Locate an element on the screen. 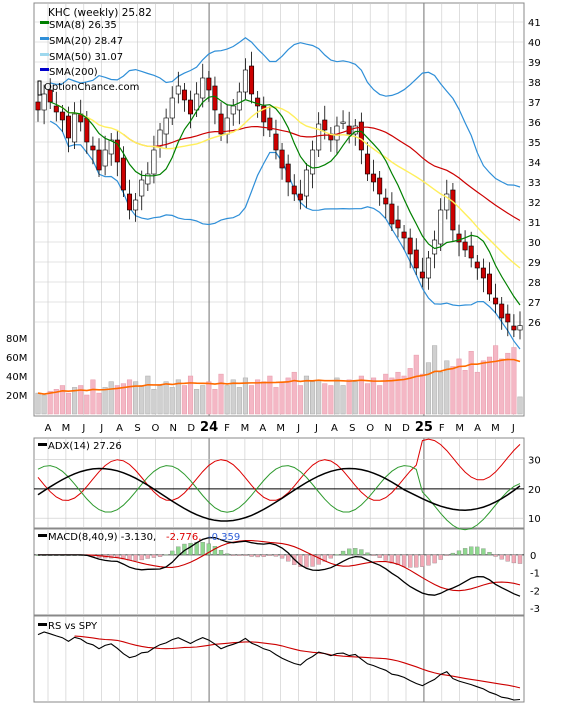 The image size is (566, 706). x-tick-label: 25 is located at coordinates (424, 427).